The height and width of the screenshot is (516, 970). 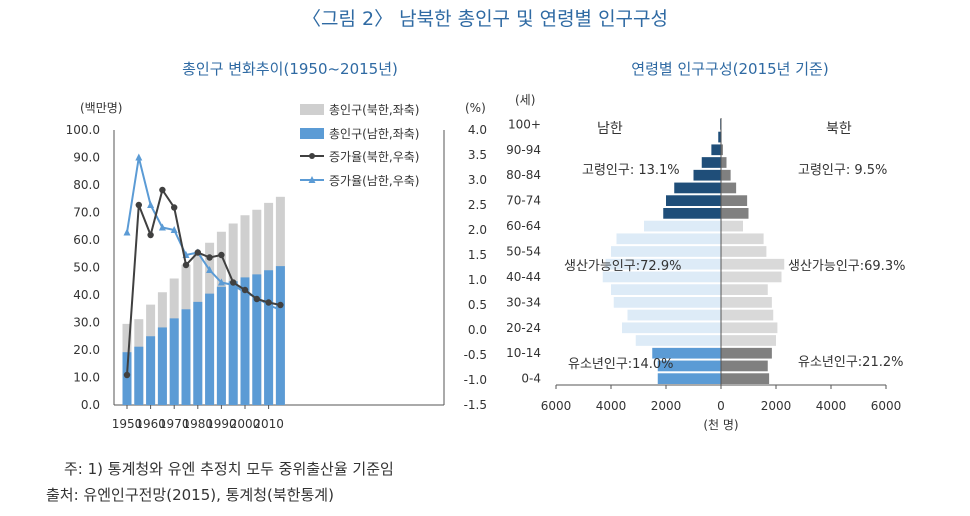 I want to click on left-y-tick-label: 100.0, so click(x=83, y=130).